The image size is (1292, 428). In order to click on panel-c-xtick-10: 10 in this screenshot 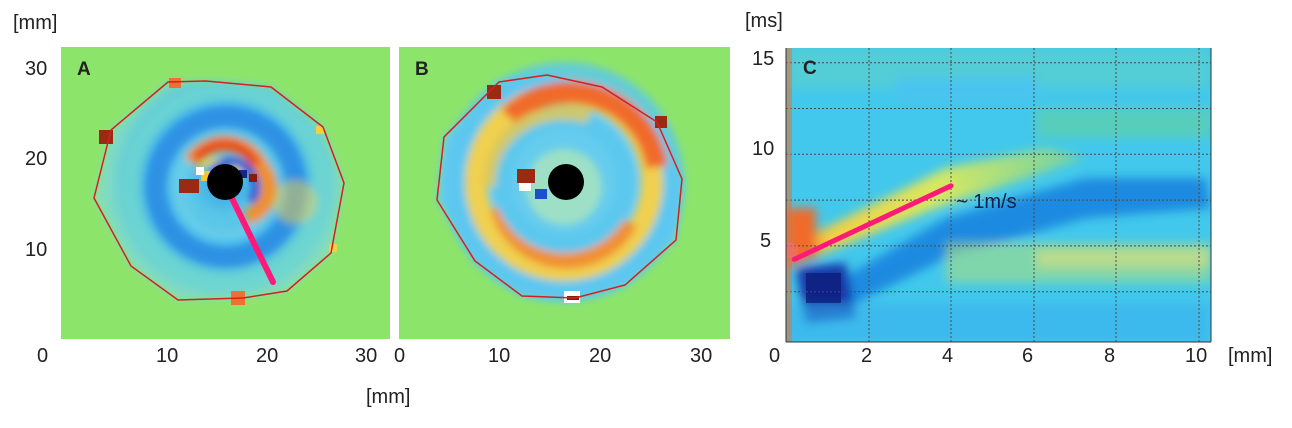, I will do `click(1196, 356)`.